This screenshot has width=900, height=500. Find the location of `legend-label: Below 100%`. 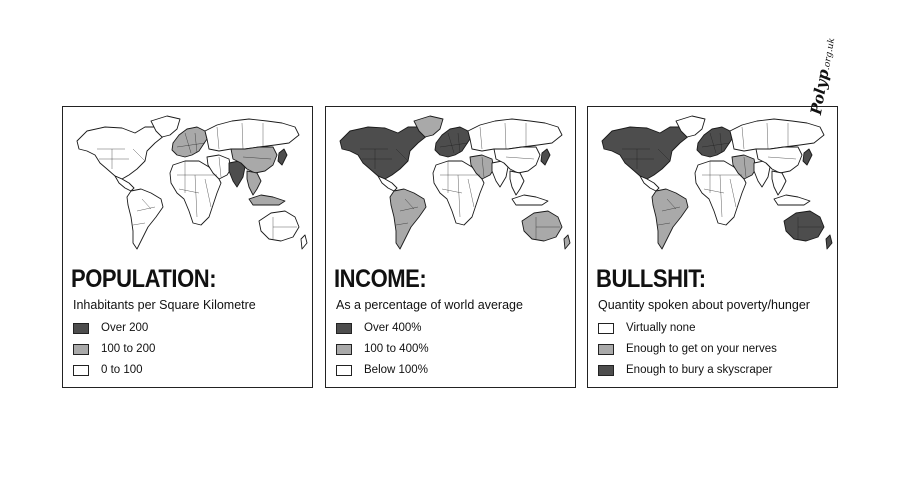

legend-label: Below 100% is located at coordinates (396, 370).